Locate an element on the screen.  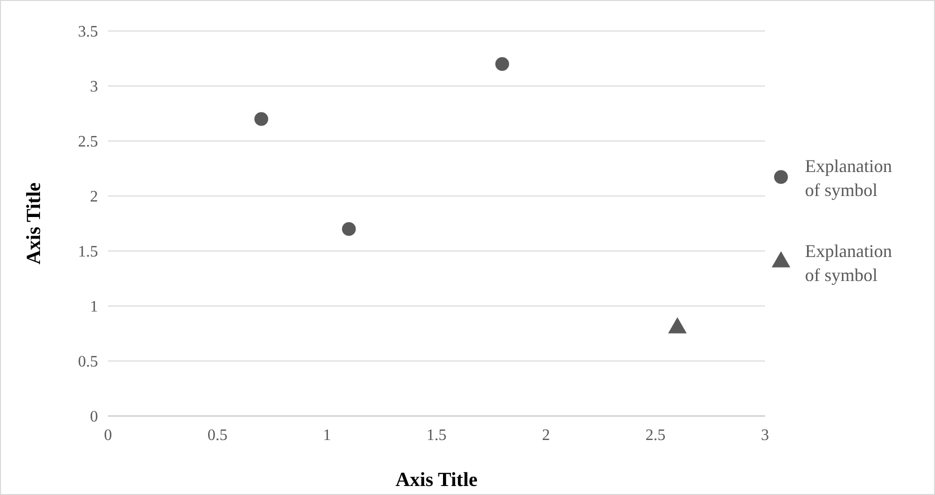
y-tick-label: 3 is located at coordinates (94, 87).